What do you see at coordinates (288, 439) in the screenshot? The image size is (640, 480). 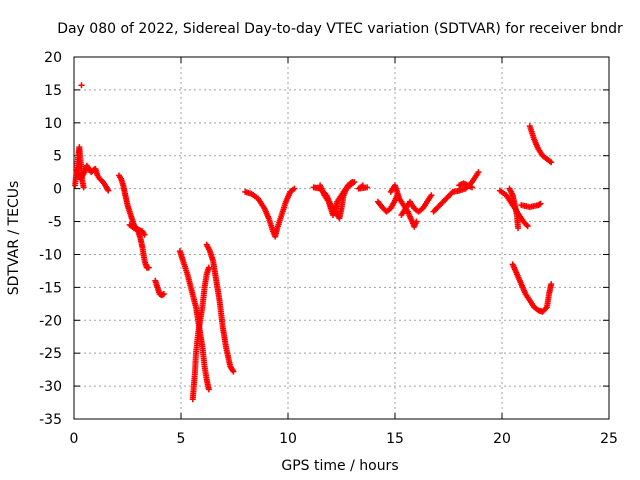 I see `x-tick-label: 10` at bounding box center [288, 439].